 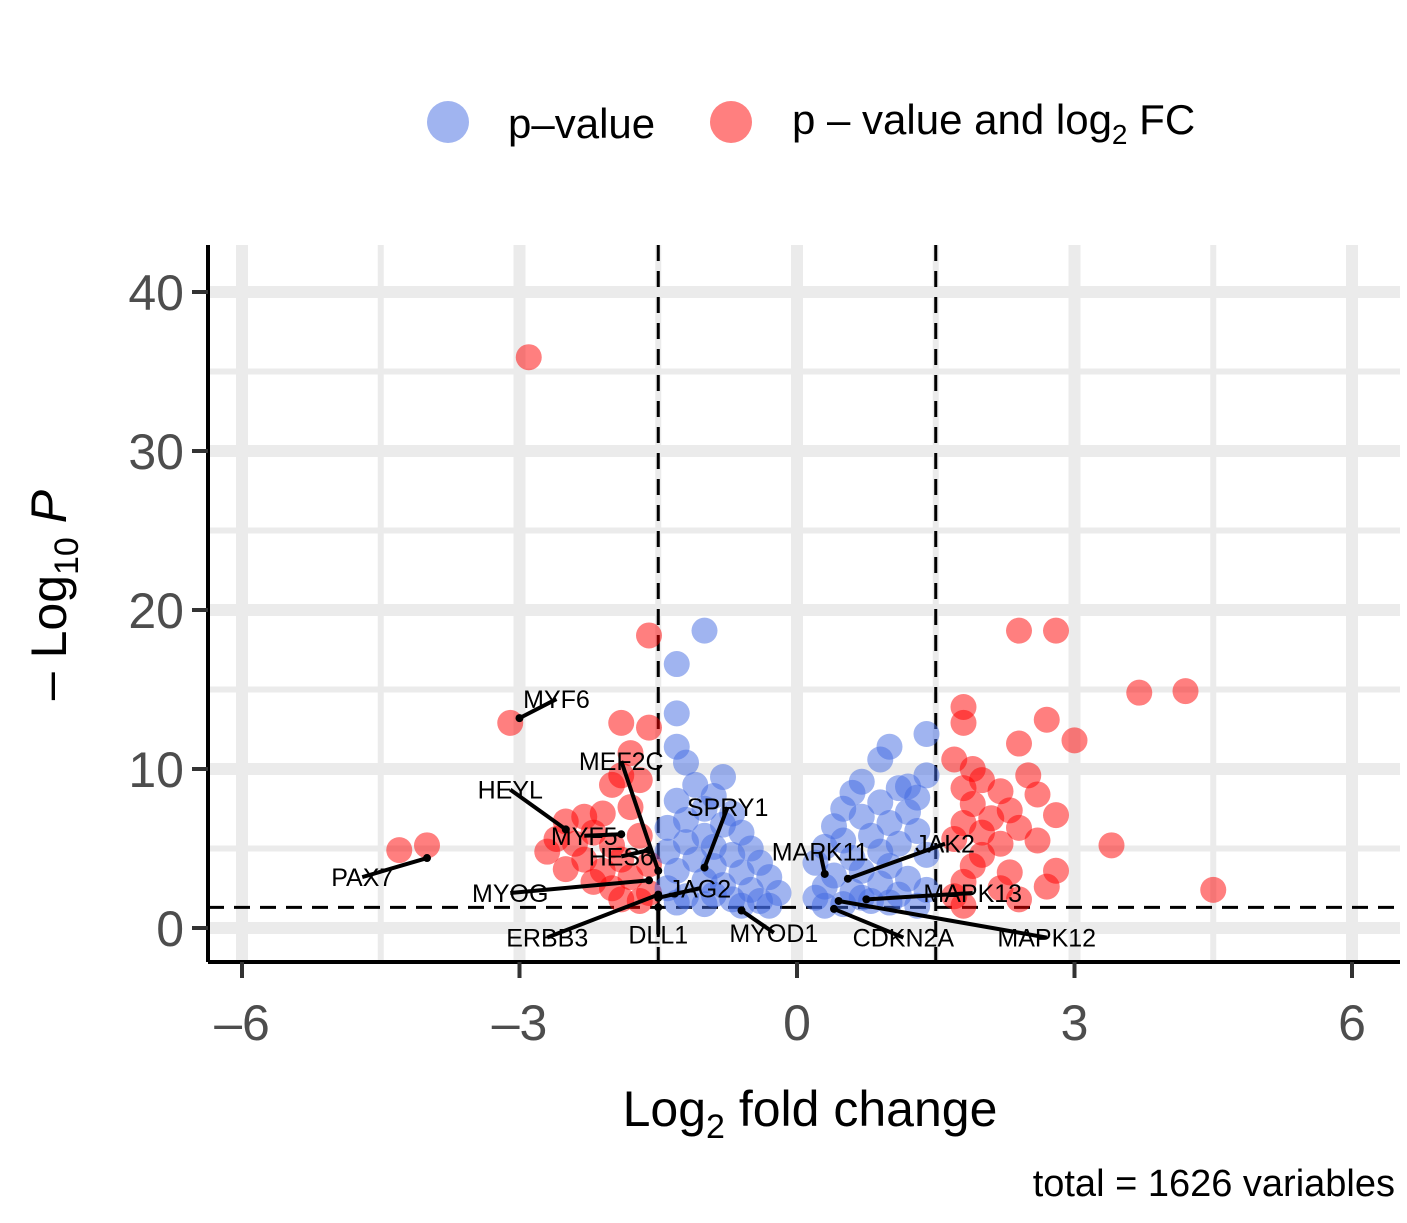 What do you see at coordinates (448, 122) in the screenshot?
I see `legend-key-p-value` at bounding box center [448, 122].